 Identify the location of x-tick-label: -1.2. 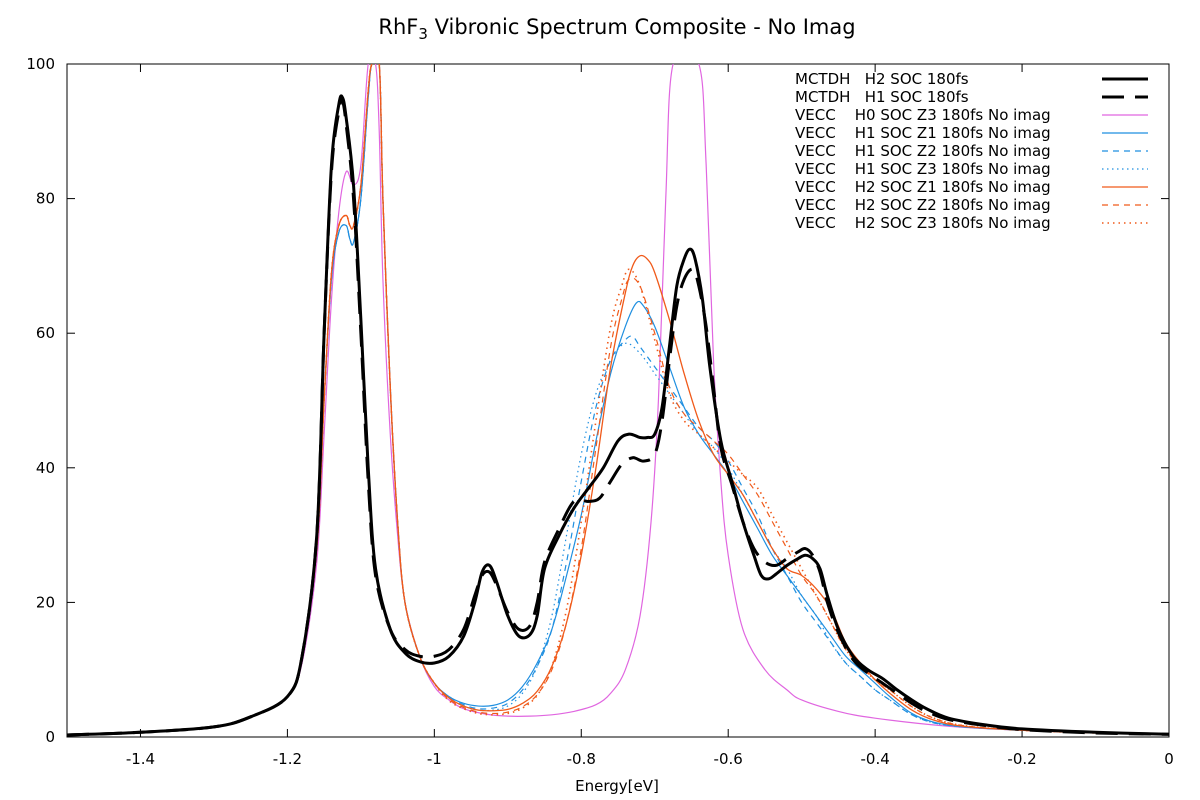
(287, 759).